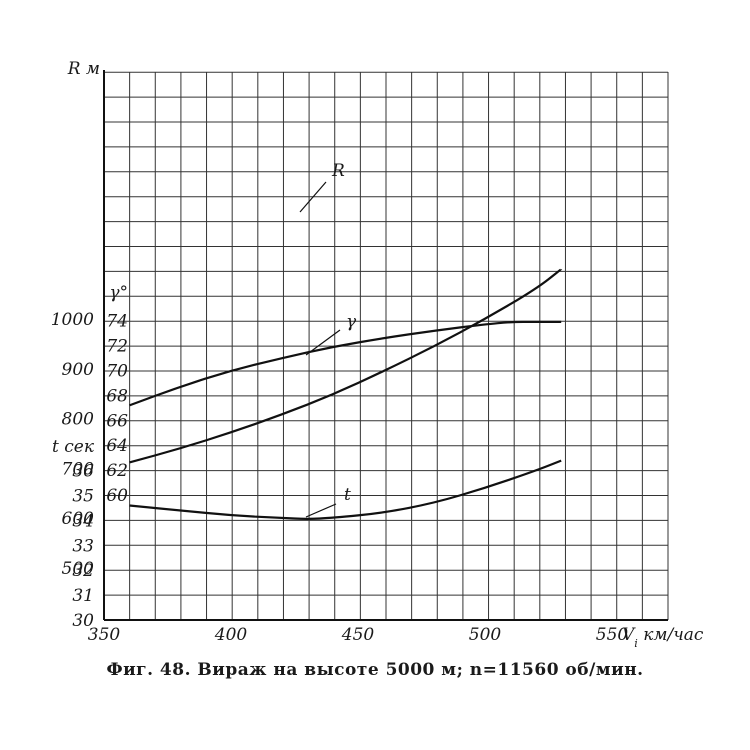  I want to click on y-tick-label-t: 32, so click(83, 571).